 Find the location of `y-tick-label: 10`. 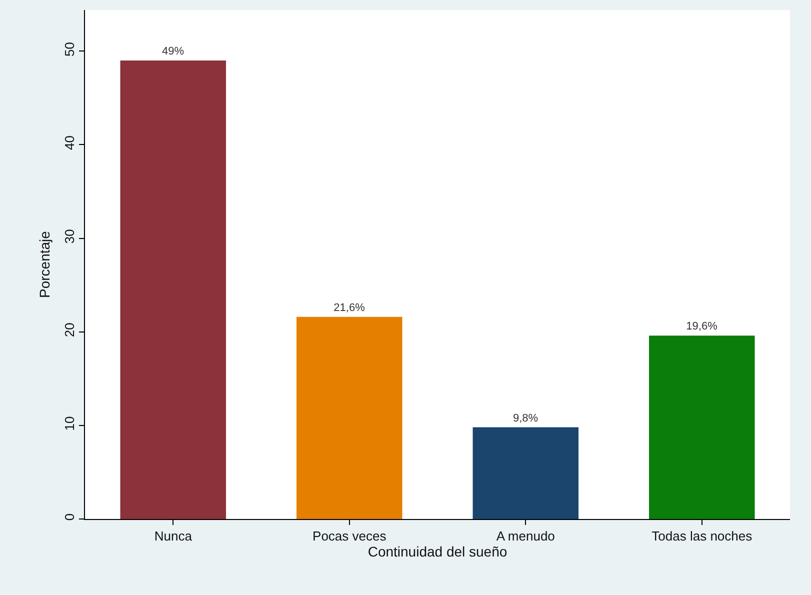

y-tick-label: 10 is located at coordinates (69, 423).